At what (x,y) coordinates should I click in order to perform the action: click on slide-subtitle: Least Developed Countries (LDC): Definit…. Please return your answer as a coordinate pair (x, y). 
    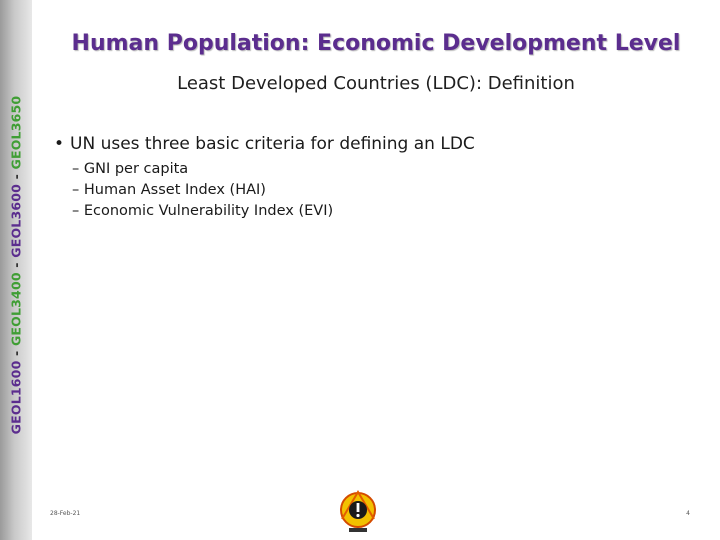
    Looking at the image, I should click on (376, 83).